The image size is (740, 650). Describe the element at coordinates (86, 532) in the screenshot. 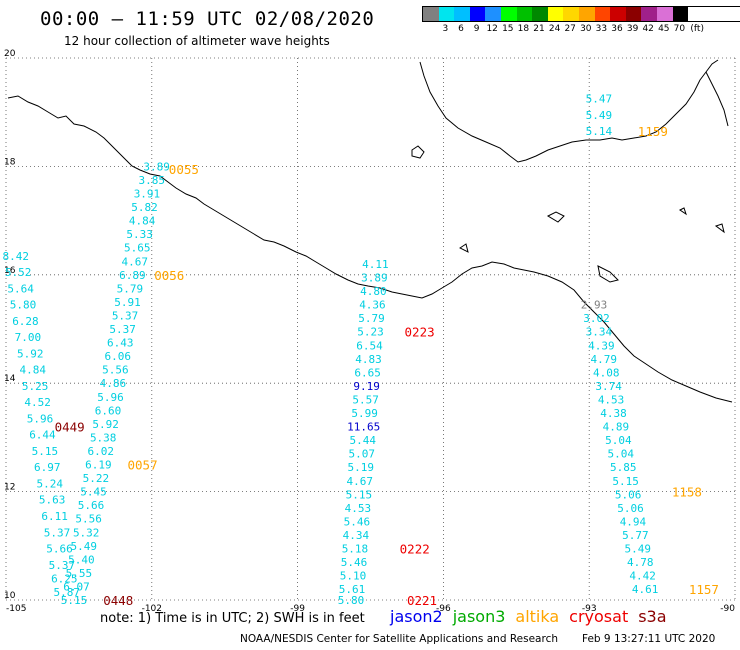

I see `wave-height-label: 5.32` at that location.